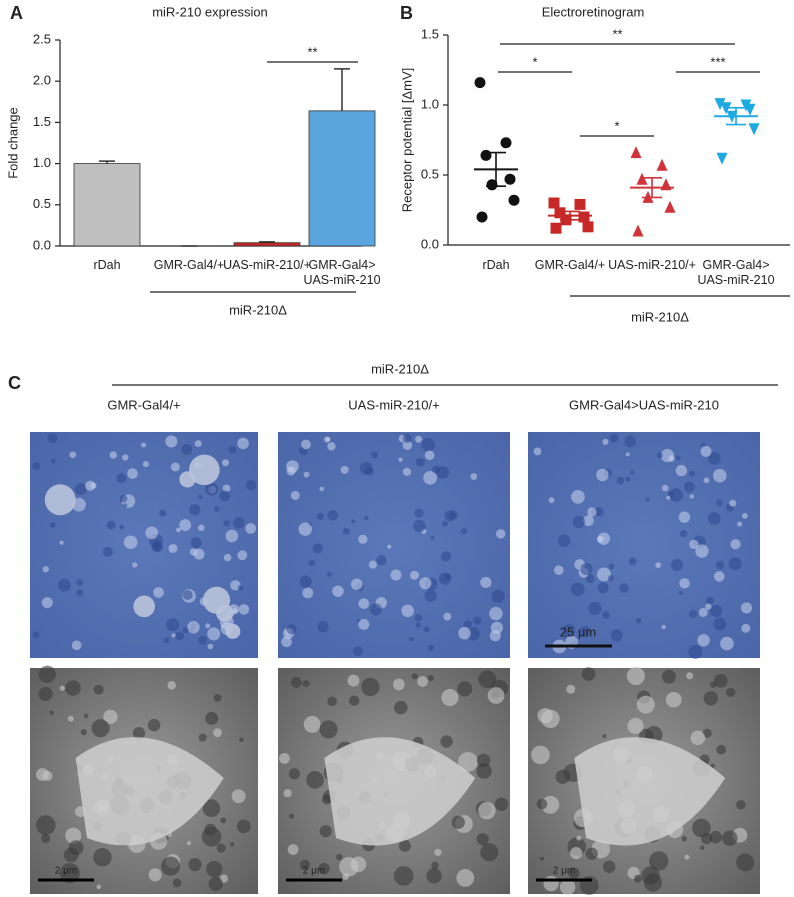  I want to click on panel-label: A, so click(16, 13).